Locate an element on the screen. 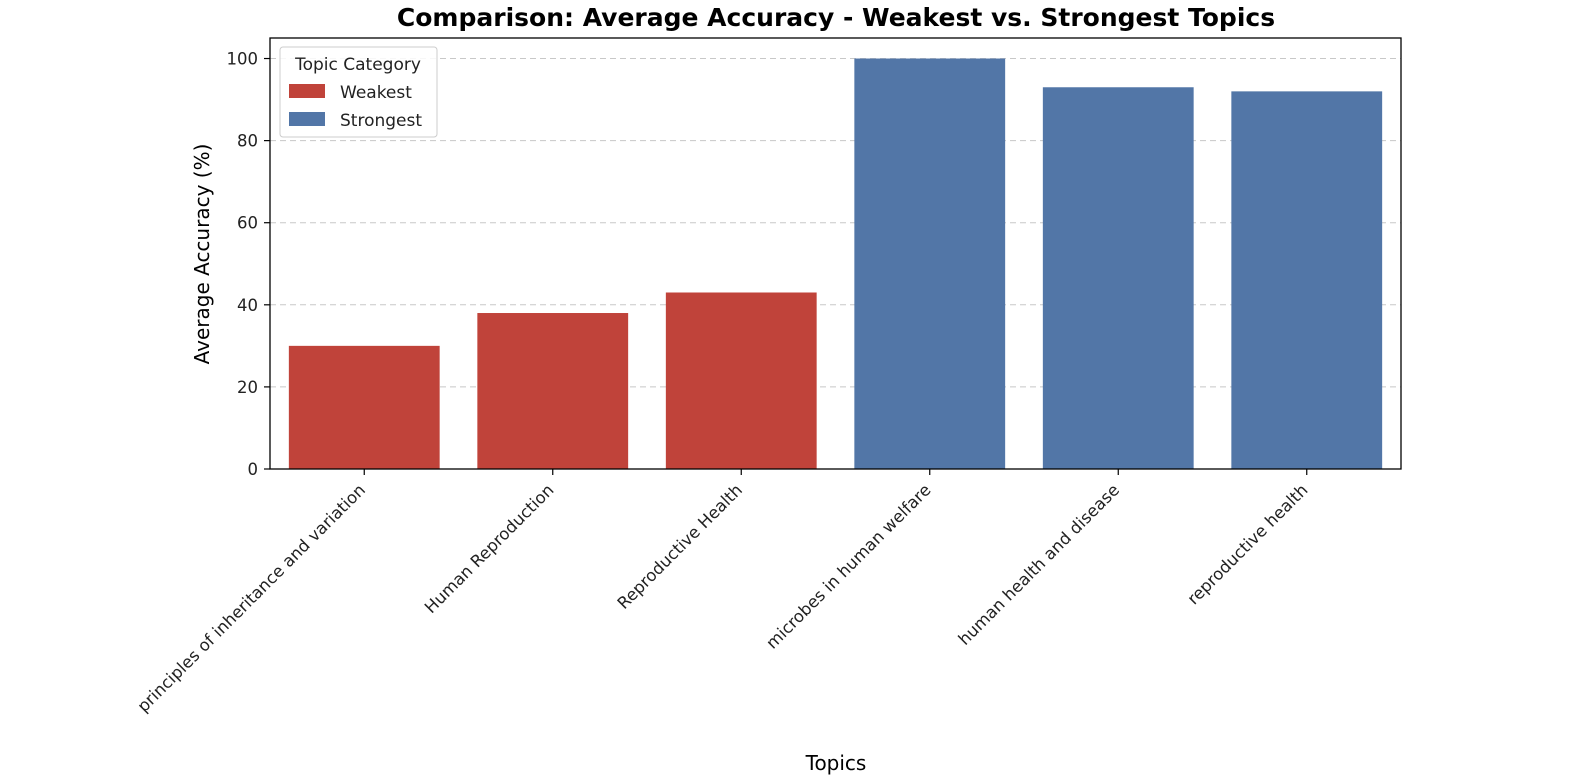 The width and height of the screenshot is (1572, 782). bar-microbes-in-human-welfare is located at coordinates (930, 264).